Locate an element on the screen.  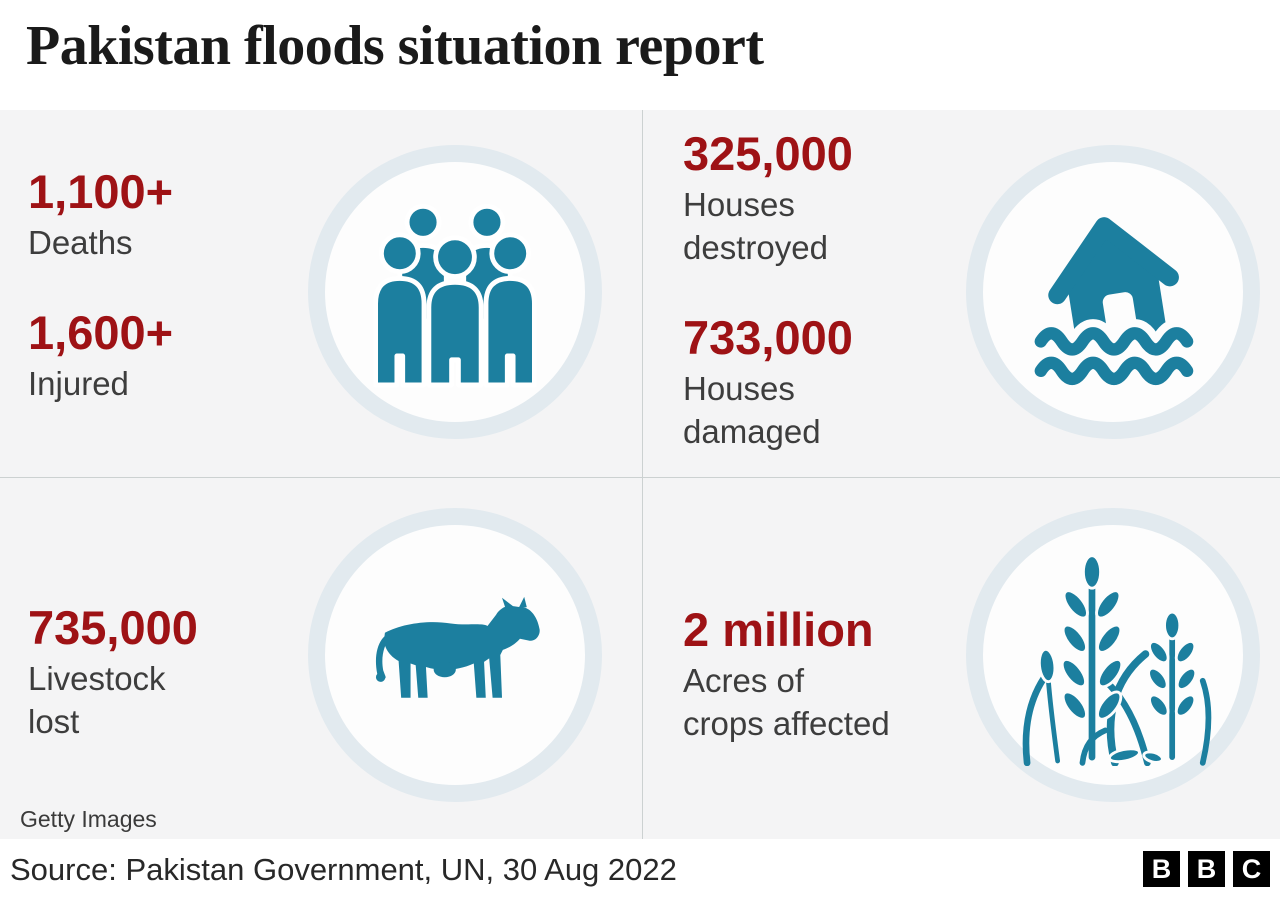
crops-label: Acres of crops affected is located at coordinates (786, 702).